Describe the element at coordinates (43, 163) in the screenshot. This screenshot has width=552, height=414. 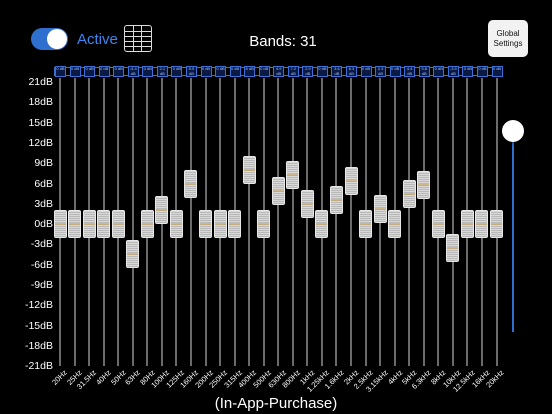
I see `db-label: 9dB` at that location.